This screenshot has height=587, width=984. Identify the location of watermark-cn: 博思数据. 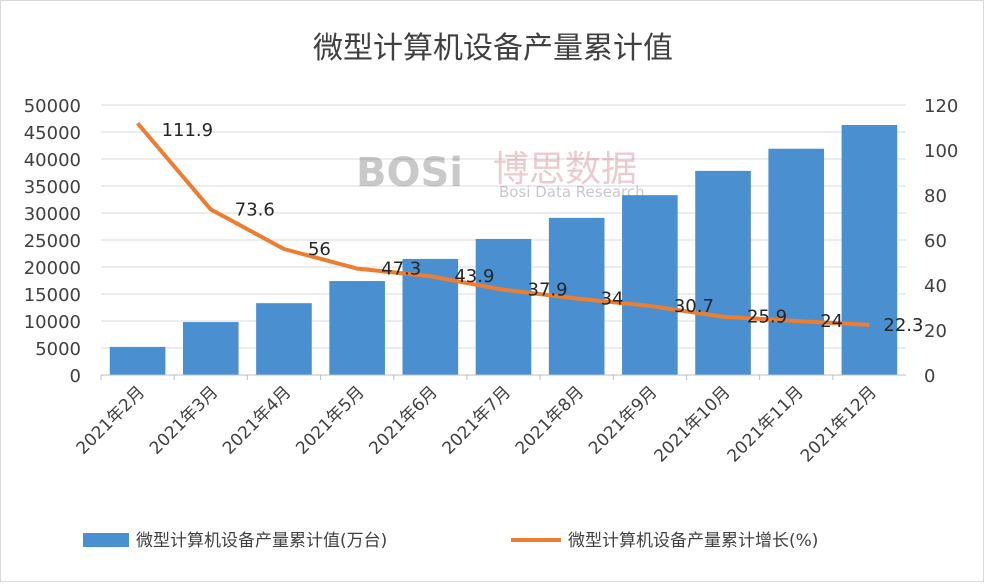
(565, 169).